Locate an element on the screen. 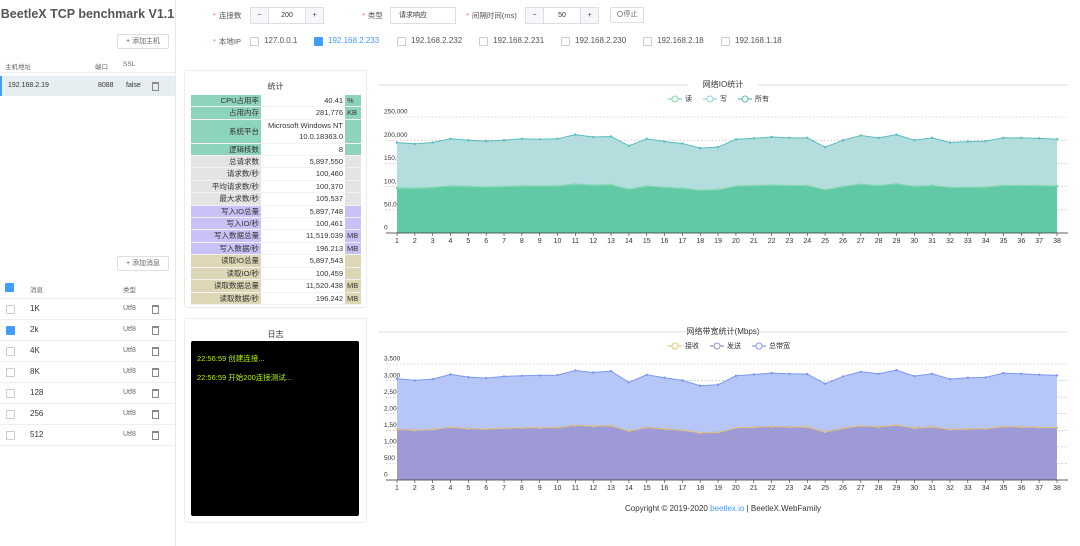  x-tick-label: 38 is located at coordinates (1057, 488).